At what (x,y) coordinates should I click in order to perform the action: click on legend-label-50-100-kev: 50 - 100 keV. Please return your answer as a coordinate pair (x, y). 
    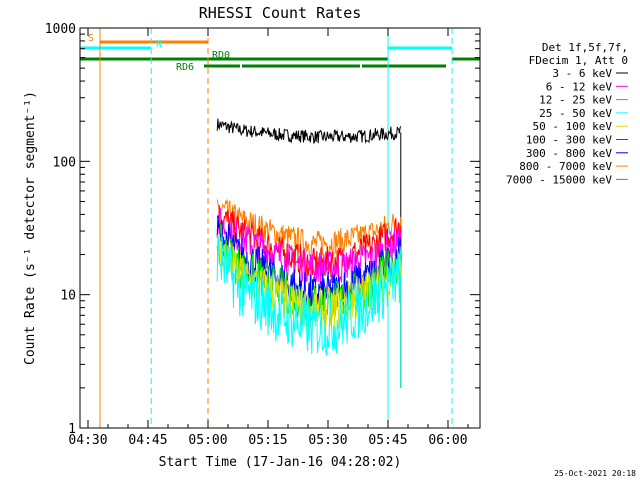
    Looking at the image, I should click on (573, 126).